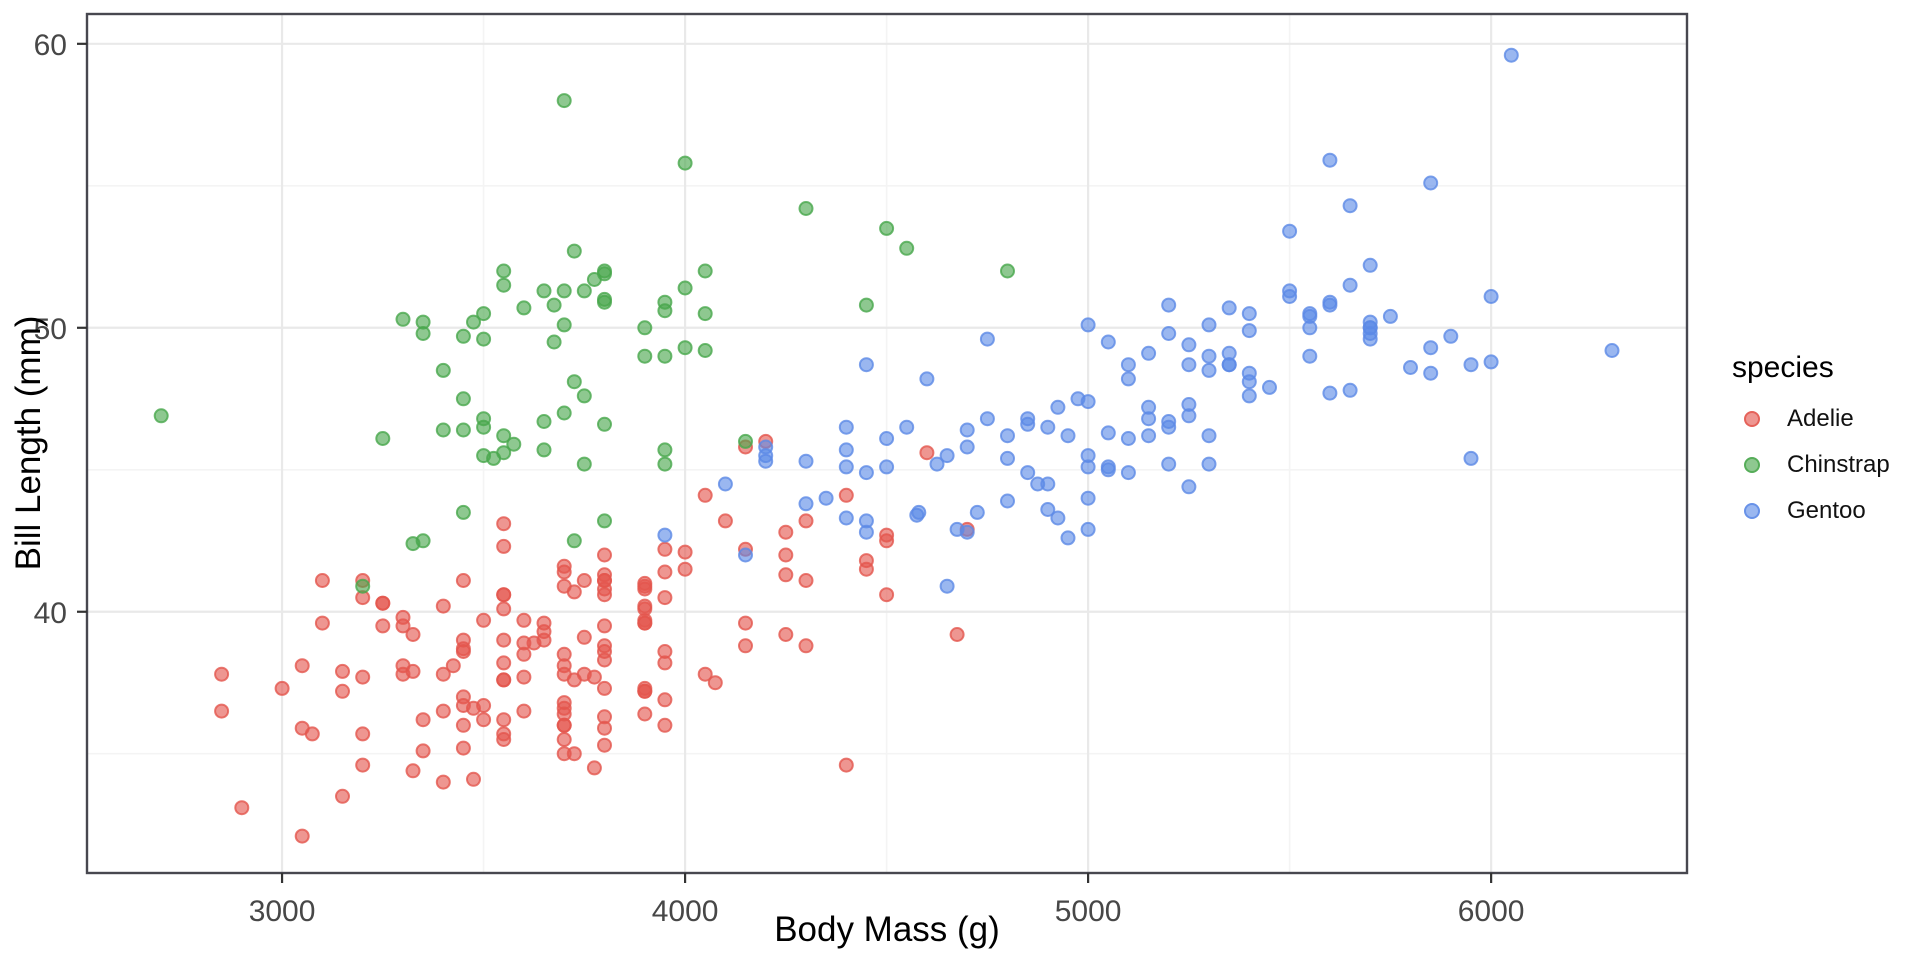  What do you see at coordinates (282, 911) in the screenshot?
I see `x-tick-label: 3000` at bounding box center [282, 911].